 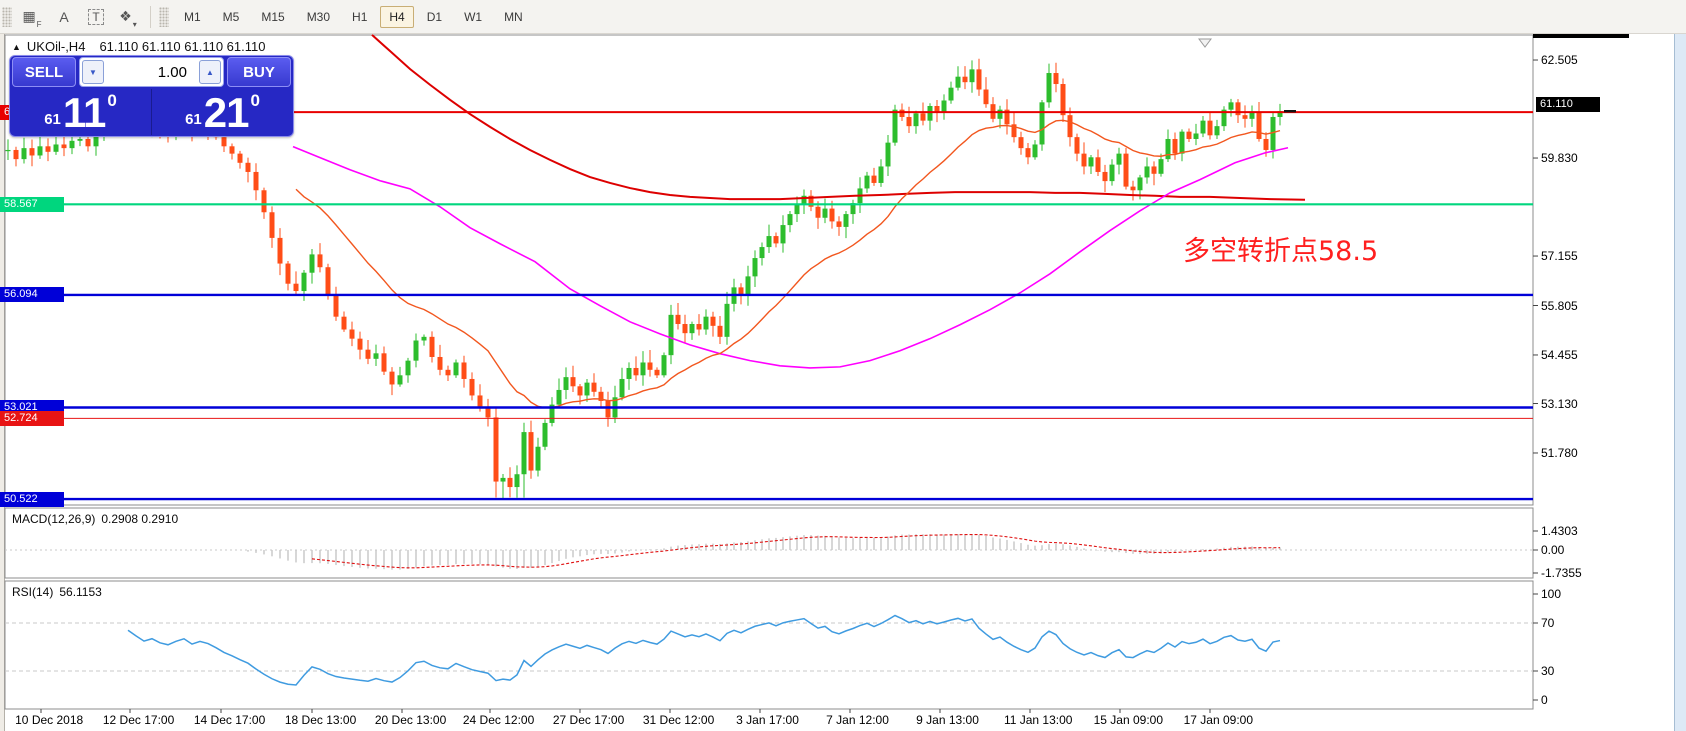 I want to click on level-price-badge: 50.522, so click(x=32, y=499).